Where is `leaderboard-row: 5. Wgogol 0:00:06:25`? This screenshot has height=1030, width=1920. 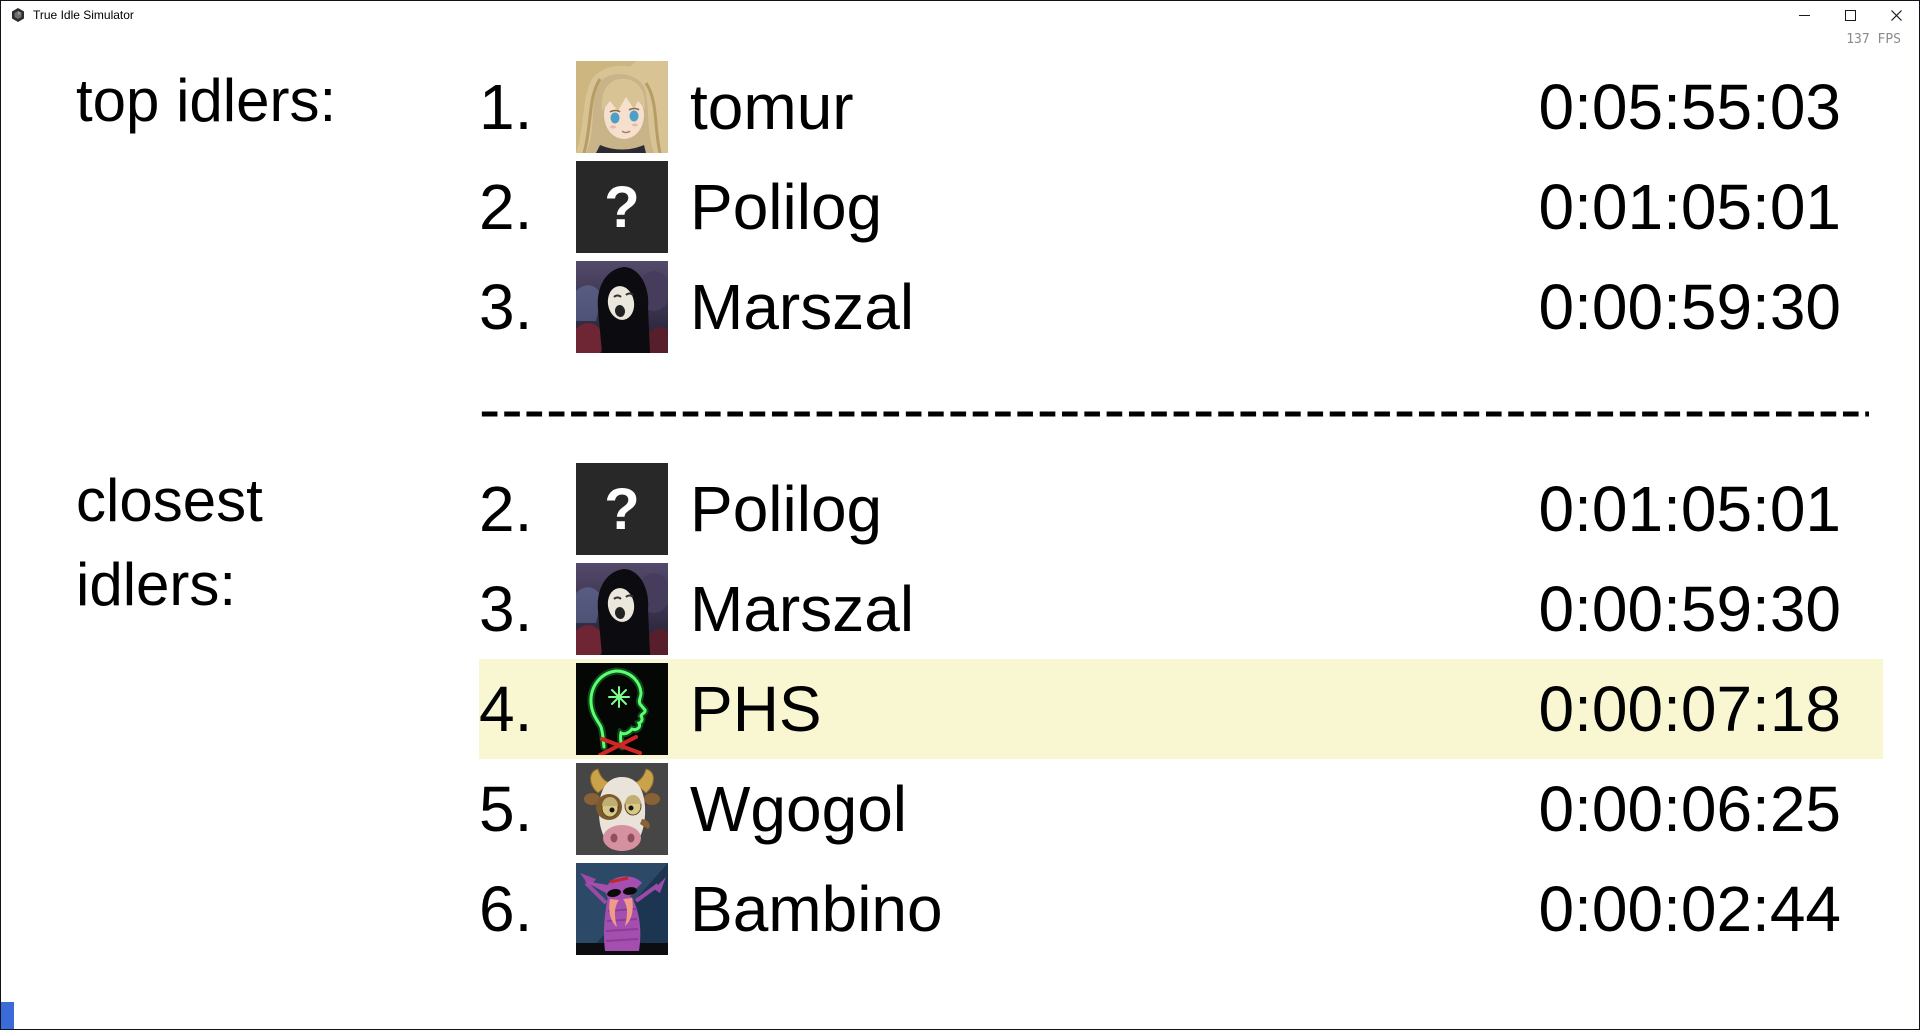
leaderboard-row: 5. Wgogol 0:00:06:25 is located at coordinates (1181, 809).